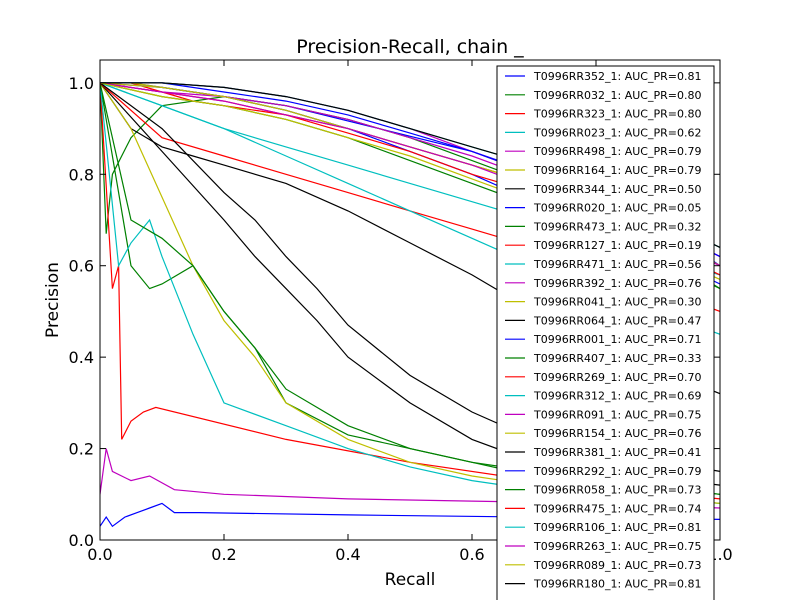 The width and height of the screenshot is (800, 600). I want to click on legend-entry-3: T0996RR023_1: AUC_PR=0.62, so click(617, 132).